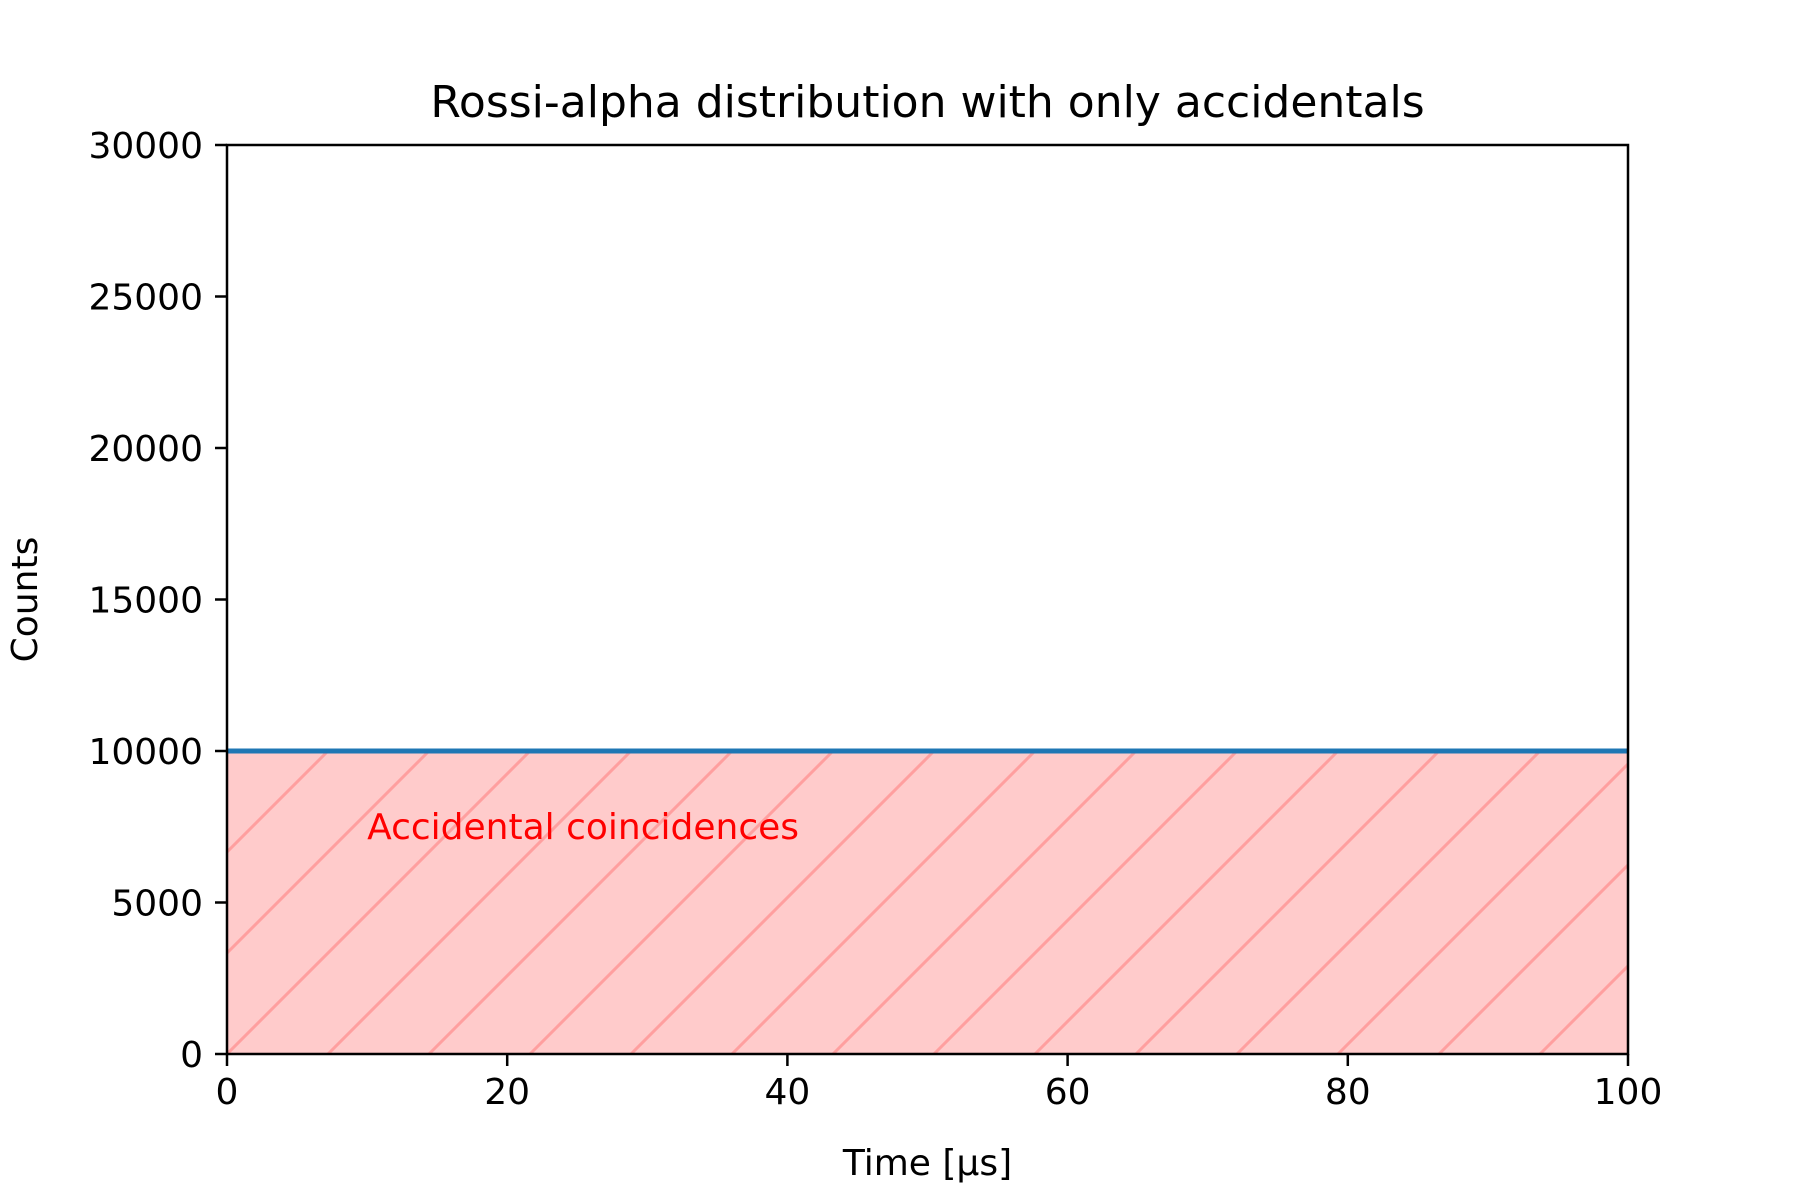 The image size is (1800, 1200). Describe the element at coordinates (1068, 1092) in the screenshot. I see `x-tick-label: 60` at that location.